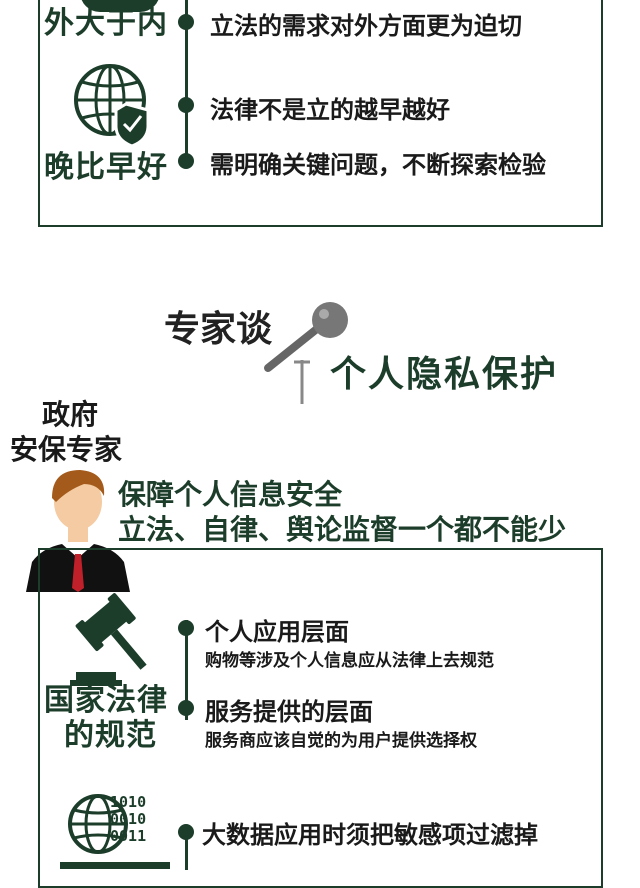 The height and width of the screenshot is (888, 640). What do you see at coordinates (186, 22) in the screenshot?
I see `row1-dot` at bounding box center [186, 22].